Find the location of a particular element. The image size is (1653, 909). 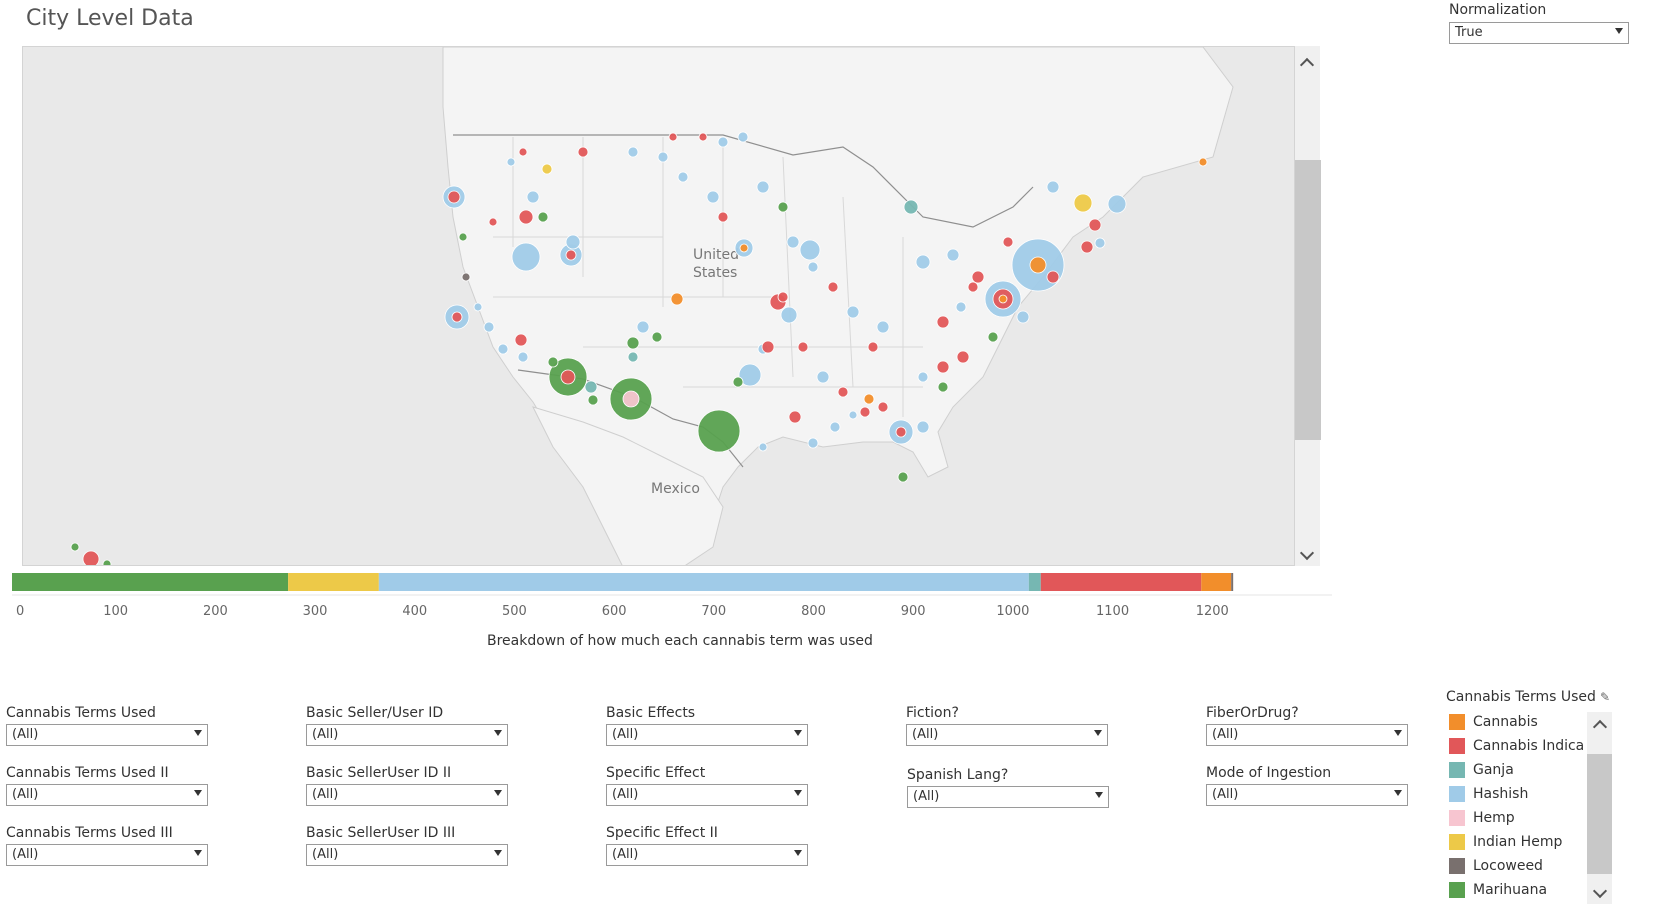

filter-dropdown-cannabis-terms: (All) is located at coordinates (107, 735).